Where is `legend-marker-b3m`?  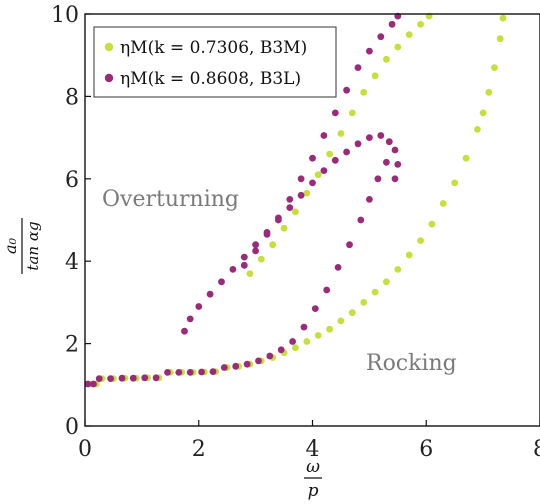
legend-marker-b3m is located at coordinates (109, 47).